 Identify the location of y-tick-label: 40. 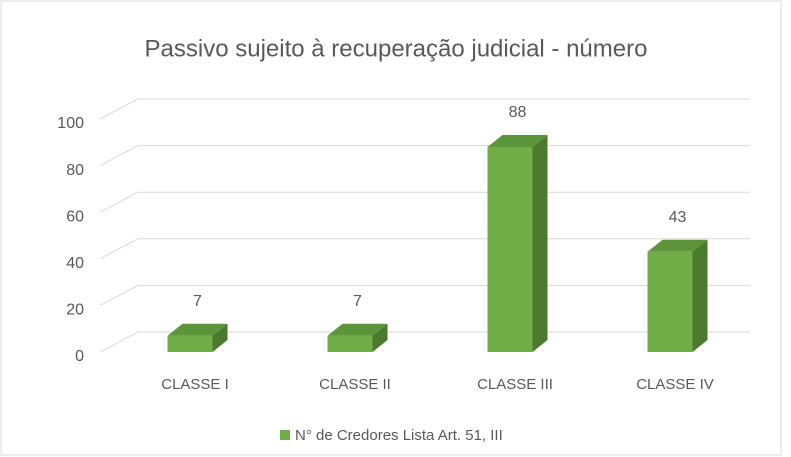
(75, 263).